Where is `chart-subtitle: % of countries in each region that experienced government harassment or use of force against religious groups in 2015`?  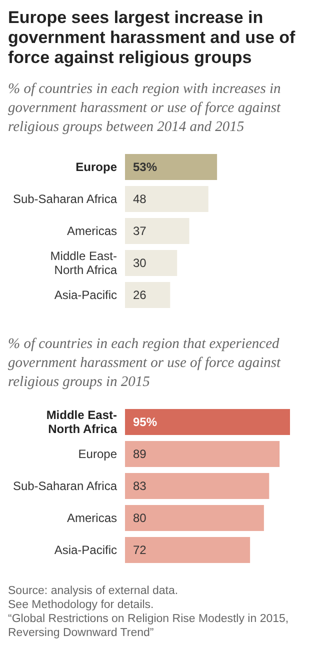
chart-subtitle: % of countries in each region that experienced government harassment or use of force against religious groups in 2015 is located at coordinates (144, 363).